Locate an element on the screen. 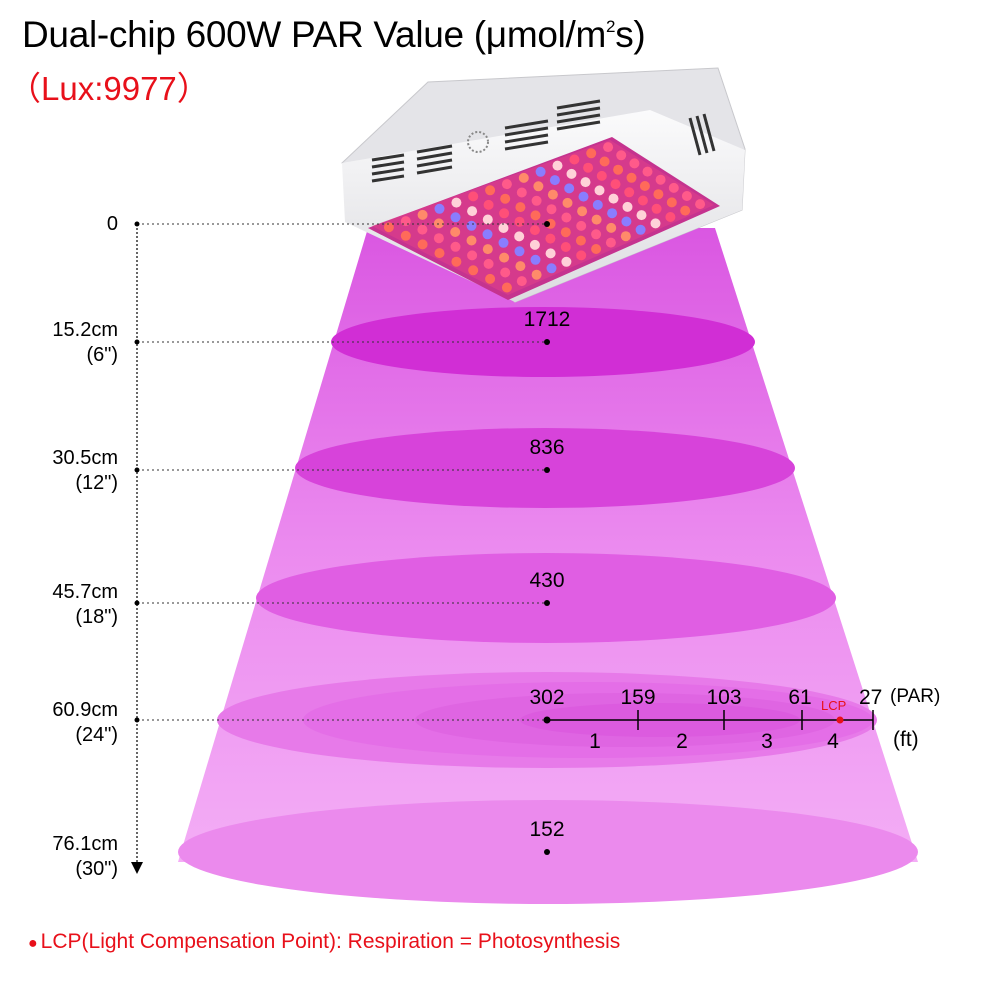 This screenshot has width=1000, height=1000. depth-label-18in: 45.7cm (18") is located at coordinates (85, 604).